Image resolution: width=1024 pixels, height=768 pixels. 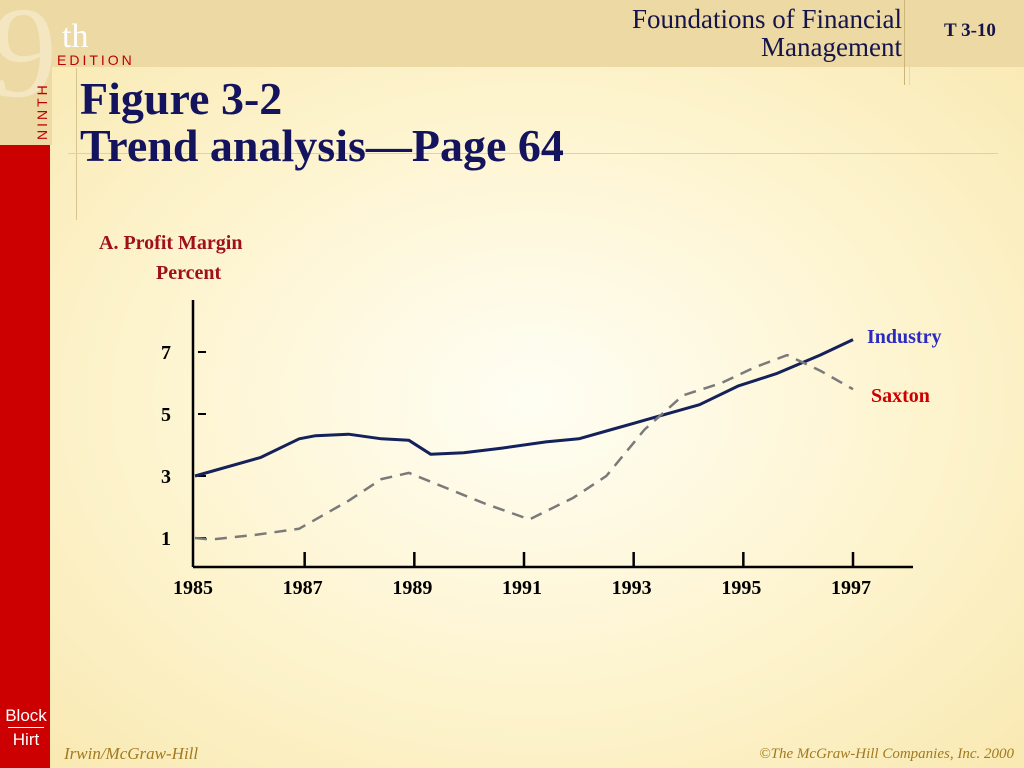 What do you see at coordinates (166, 539) in the screenshot?
I see `y-tick-label: 1` at bounding box center [166, 539].